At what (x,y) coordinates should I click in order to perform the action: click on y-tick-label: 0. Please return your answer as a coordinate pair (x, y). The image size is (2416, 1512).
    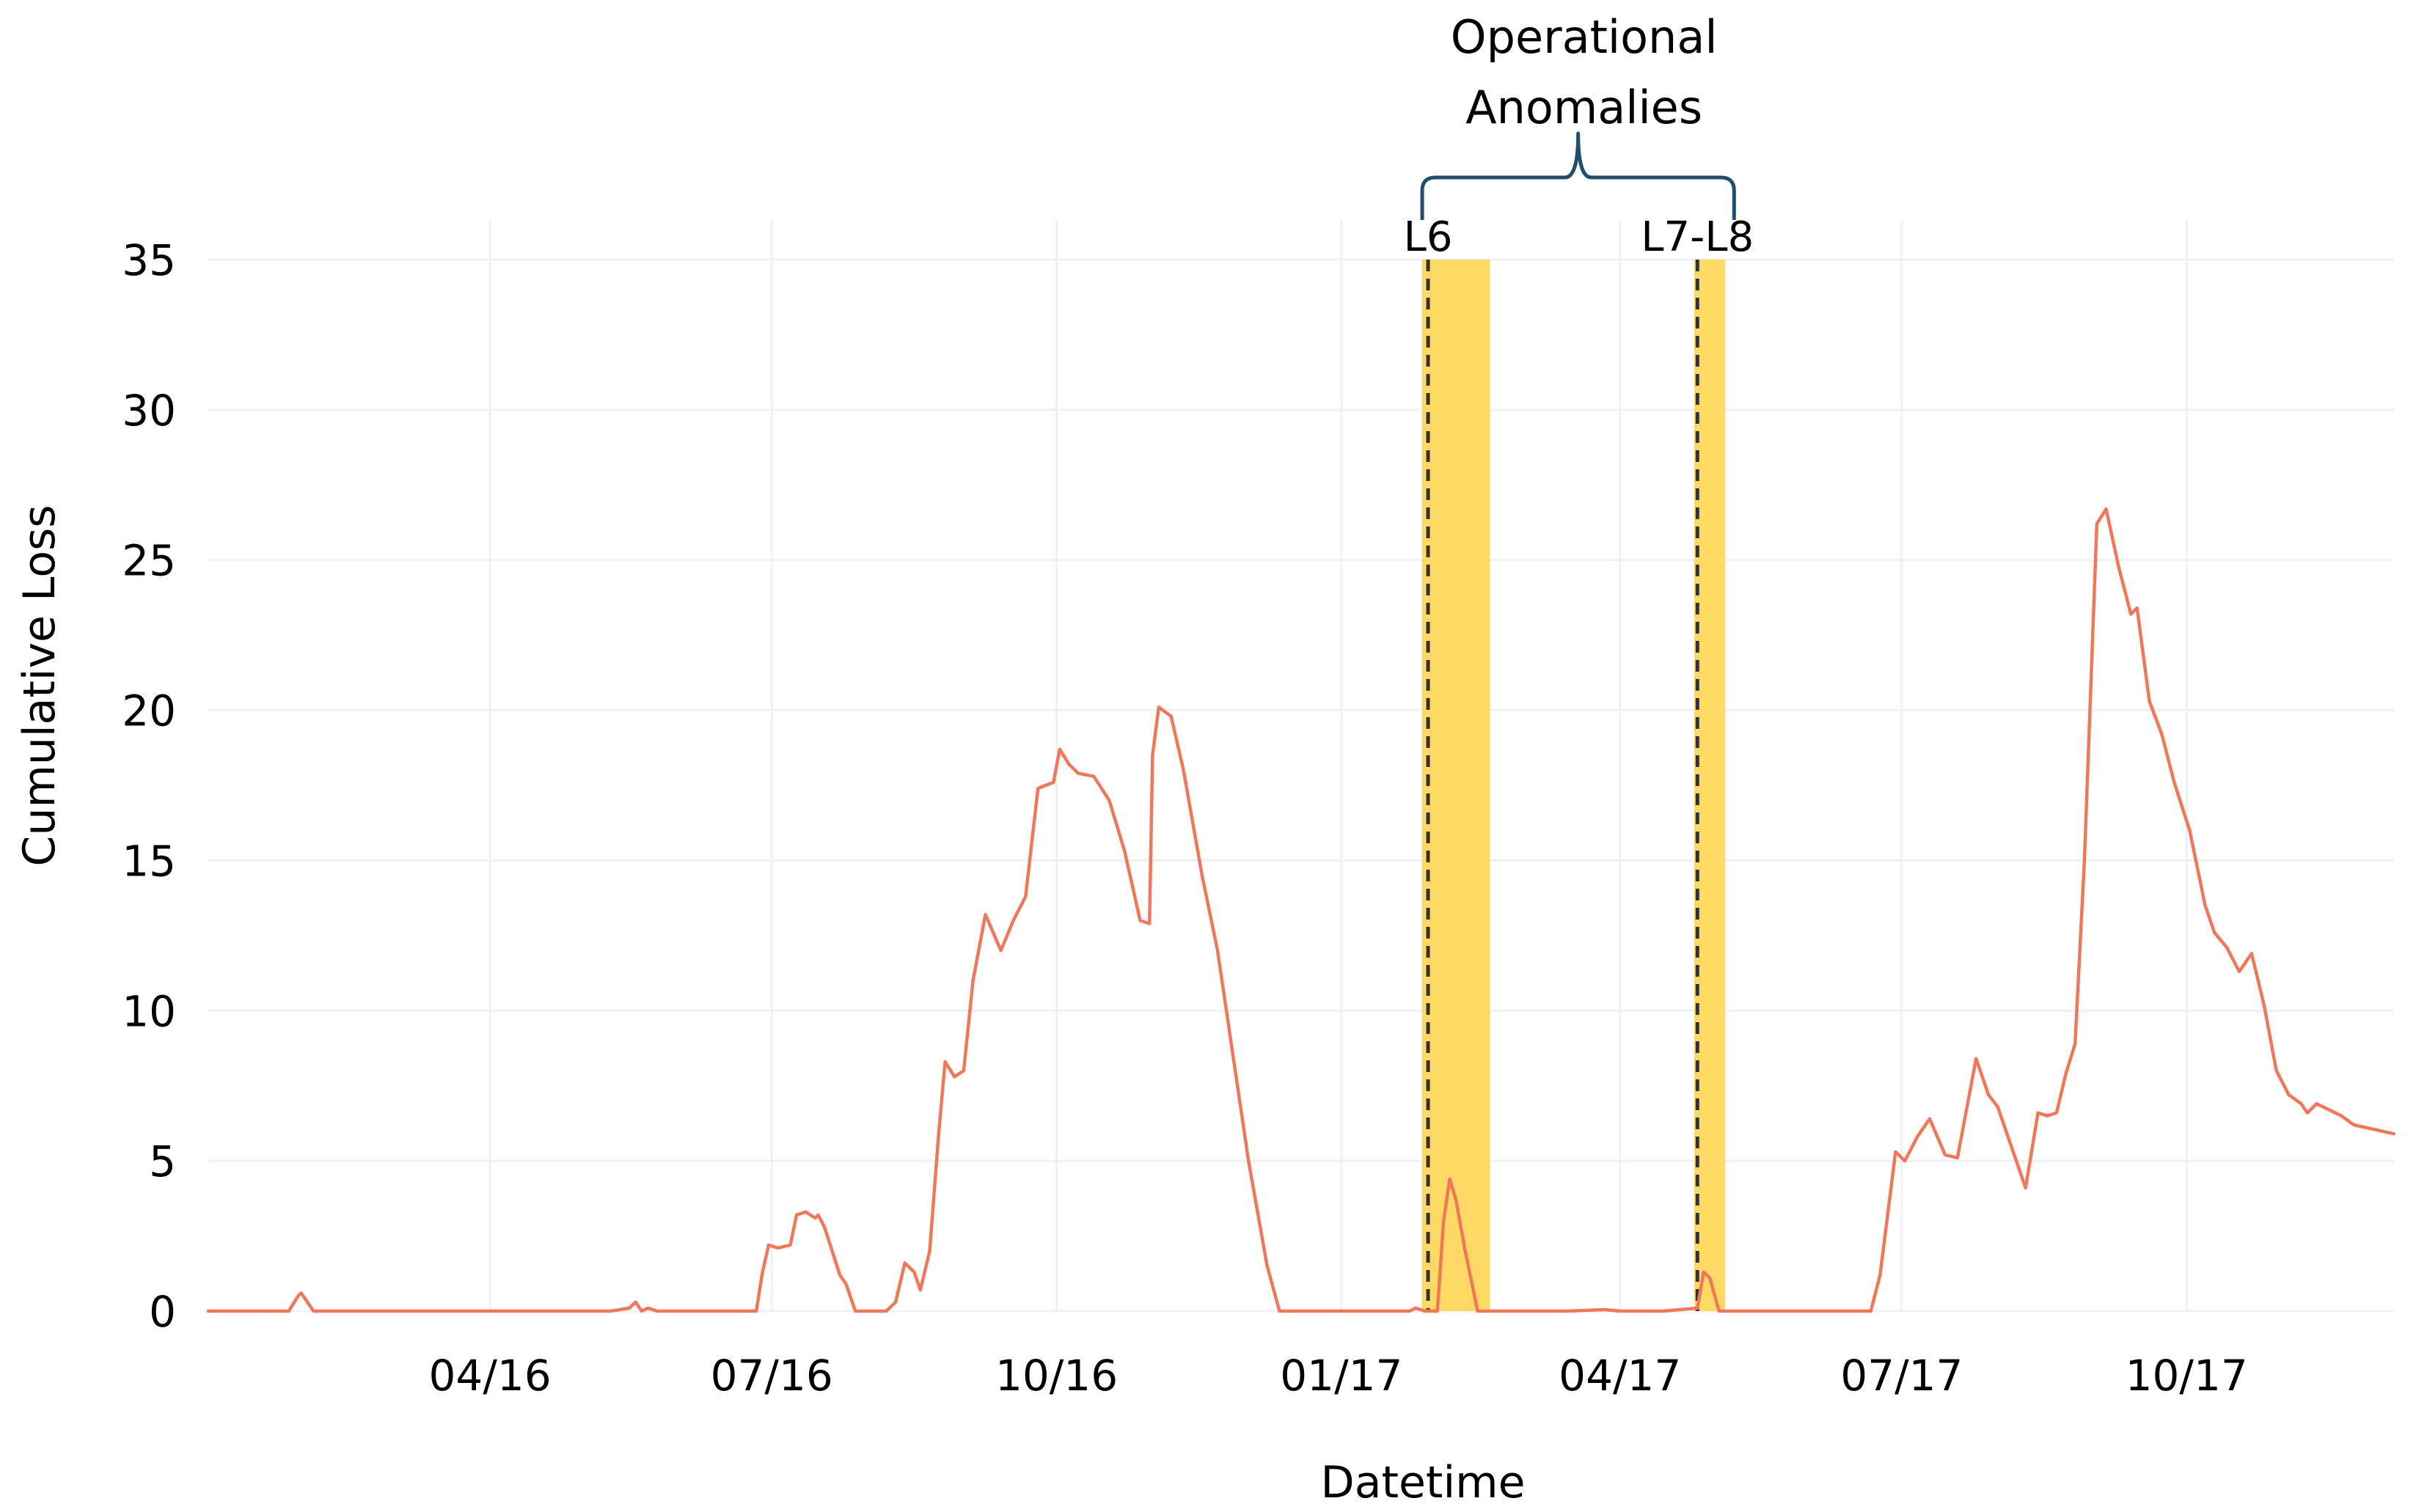
    Looking at the image, I should click on (162, 1312).